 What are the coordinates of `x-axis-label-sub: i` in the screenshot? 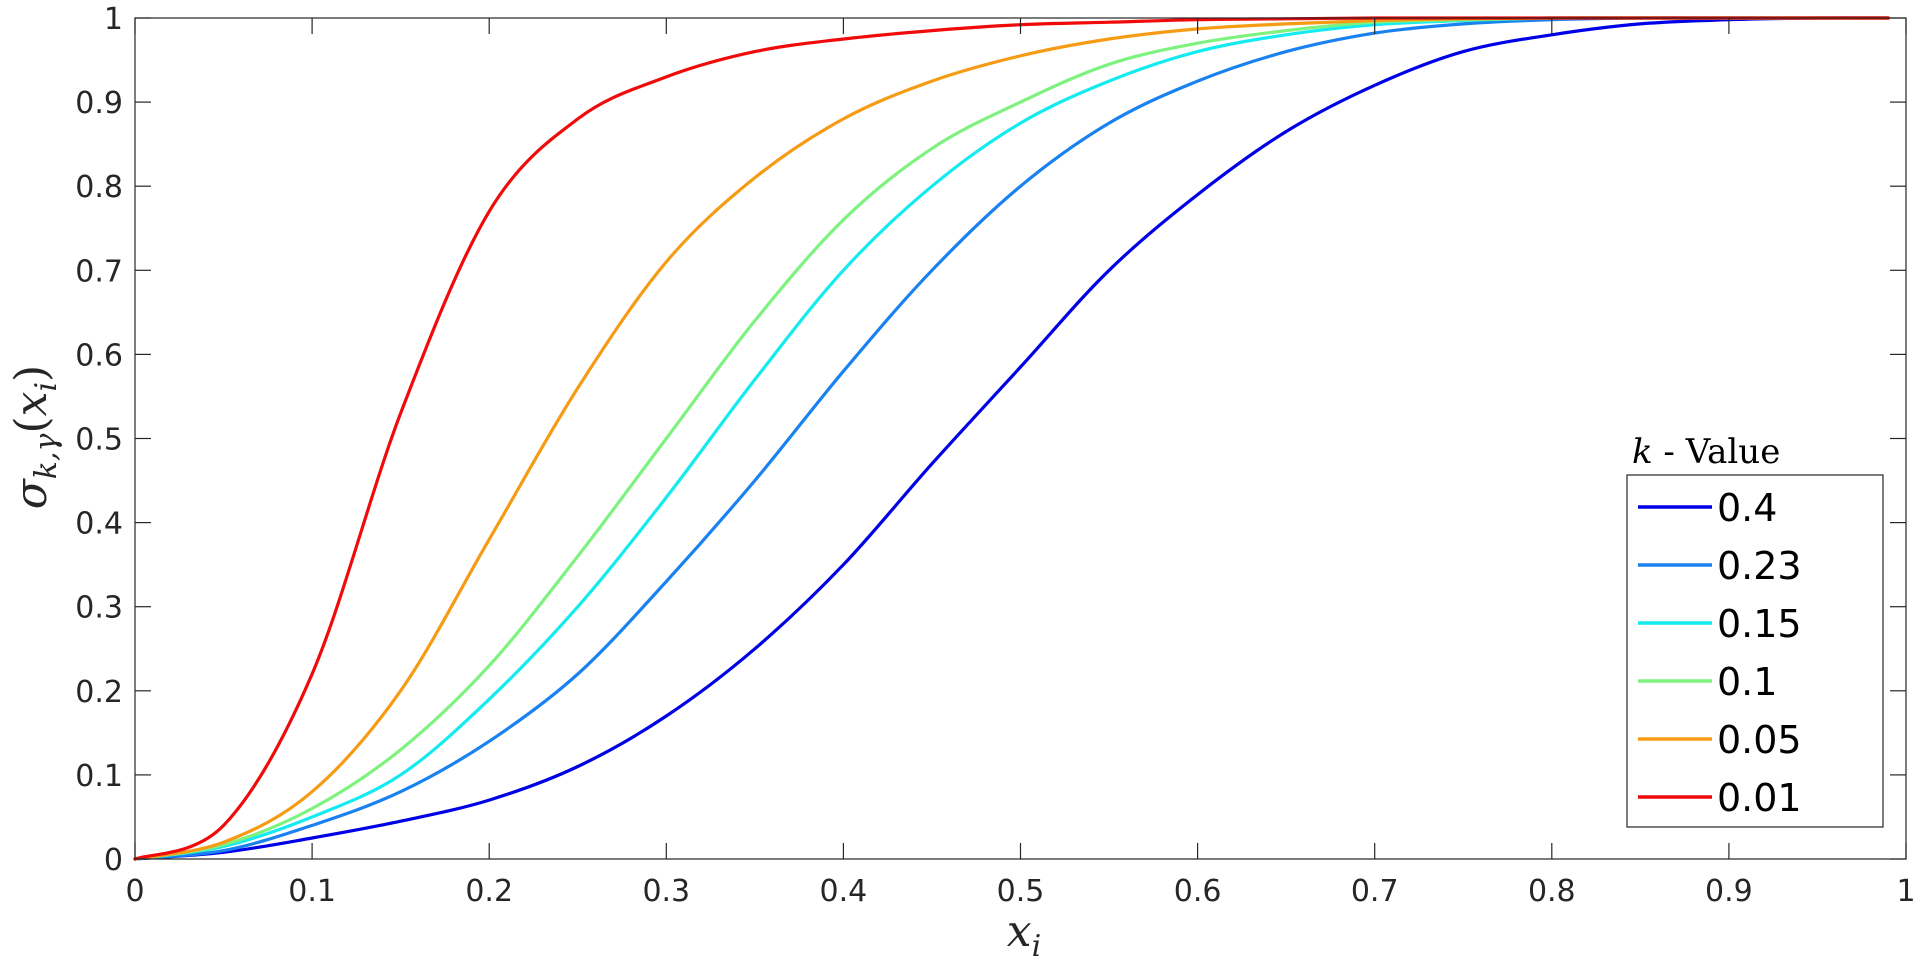 It's located at (1037, 943).